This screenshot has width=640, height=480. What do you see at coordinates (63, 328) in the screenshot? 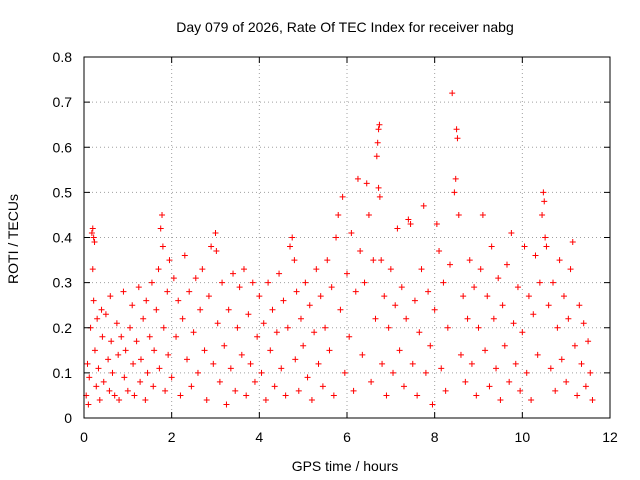
I see `y-tick-label: 0.2` at bounding box center [63, 328].